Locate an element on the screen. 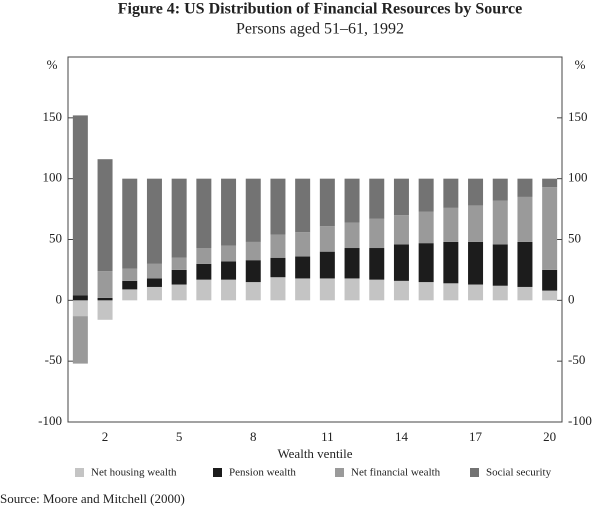 This screenshot has width=600, height=511. y-tick-label: 100 is located at coordinates (53, 177).